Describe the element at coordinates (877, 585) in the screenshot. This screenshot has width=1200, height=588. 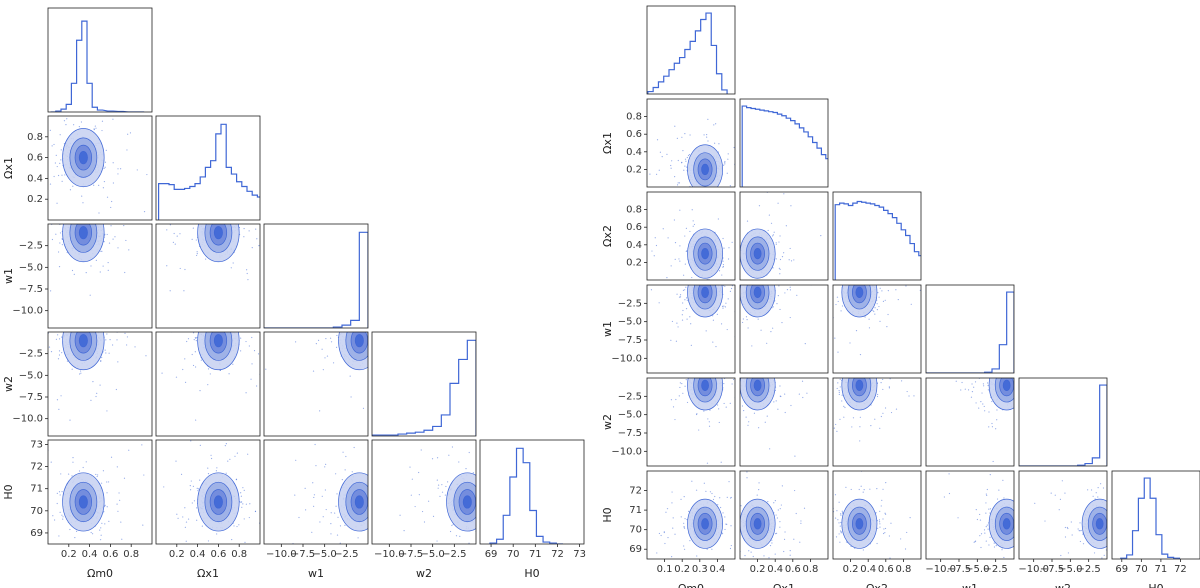
I see `x-axis-label-Ω_x2: Ωx2` at that location.